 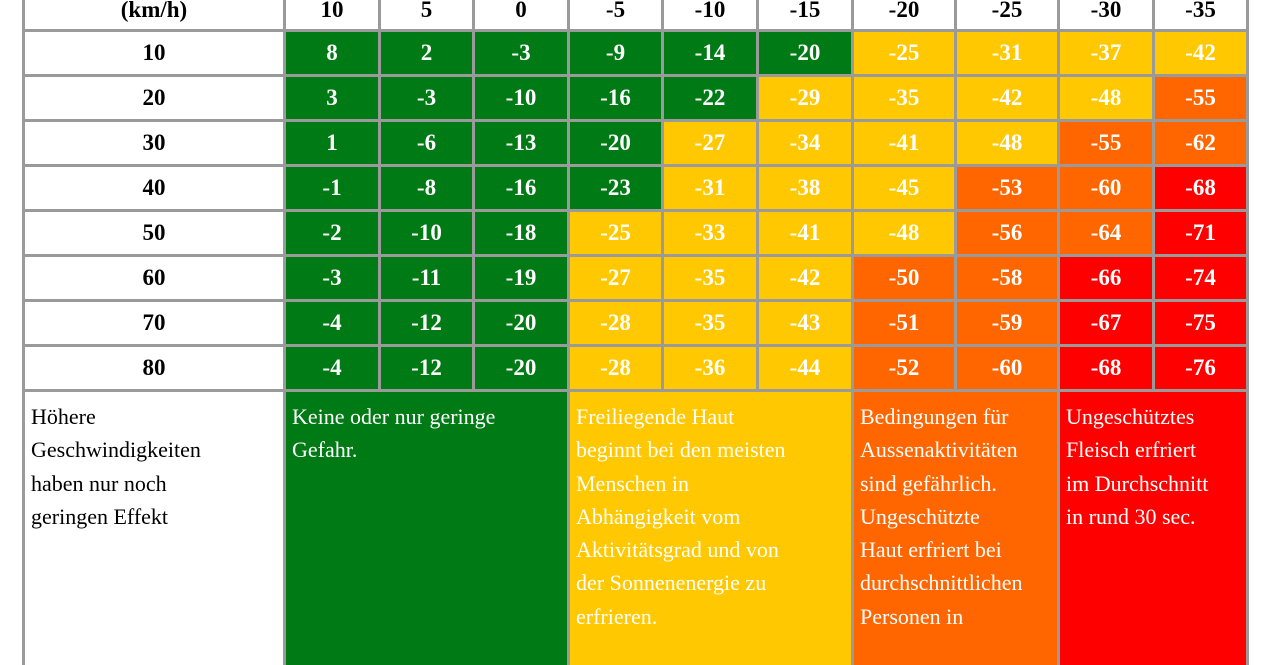 What do you see at coordinates (710, 368) in the screenshot?
I see `wind-chill-value: -36` at bounding box center [710, 368].